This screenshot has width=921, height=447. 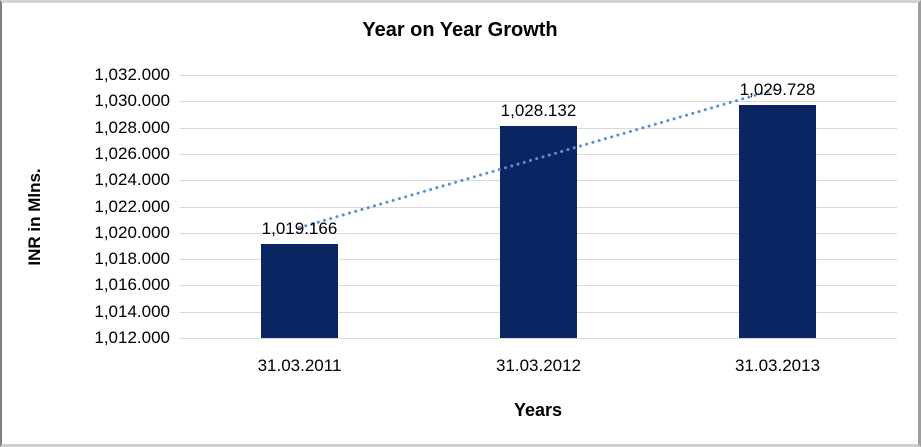 What do you see at coordinates (132, 127) in the screenshot?
I see `y-tick-label: 1,028.000` at bounding box center [132, 127].